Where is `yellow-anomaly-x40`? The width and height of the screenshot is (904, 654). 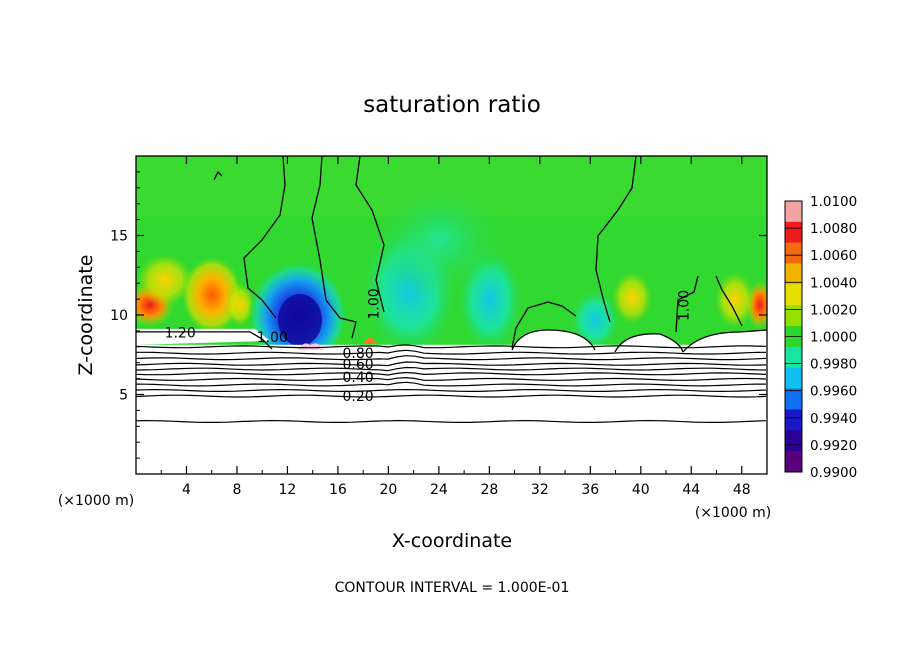 yellow-anomaly-x40 is located at coordinates (632, 298).